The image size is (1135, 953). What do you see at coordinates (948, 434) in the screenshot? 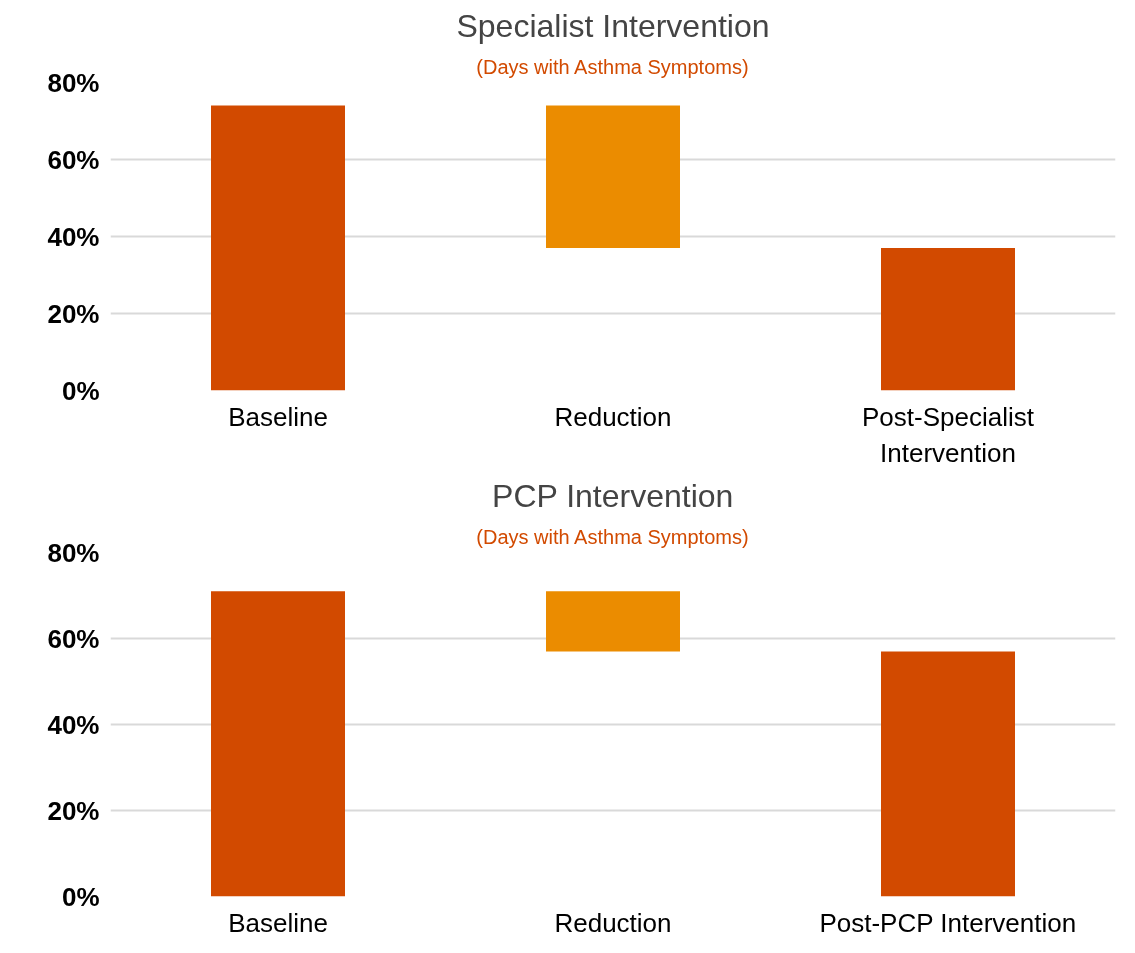
I see `x-tick-label: Post-Specialist Intervention` at bounding box center [948, 434].